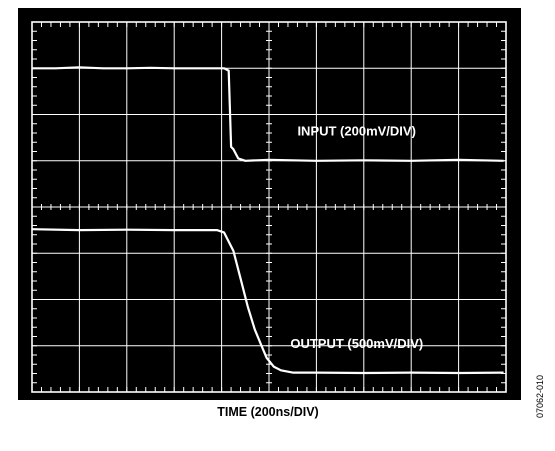 This screenshot has height=451, width=555. What do you see at coordinates (356, 237) in the screenshot?
I see `annotations: INPUT (200mV/DIV) OUTPUT (500mV/DIV)` at bounding box center [356, 237].